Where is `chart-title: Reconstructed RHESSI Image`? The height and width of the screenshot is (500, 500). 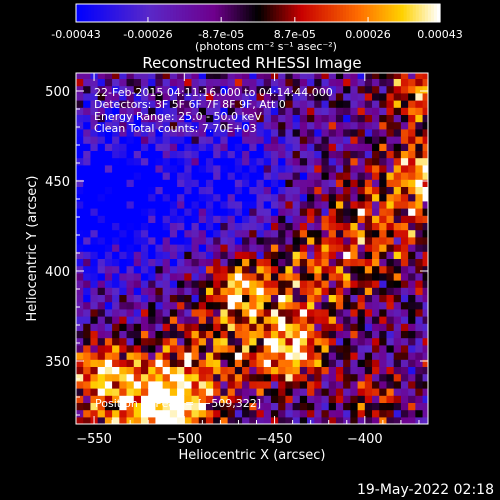 chart-title: Reconstructed RHESSI Image is located at coordinates (251, 63).